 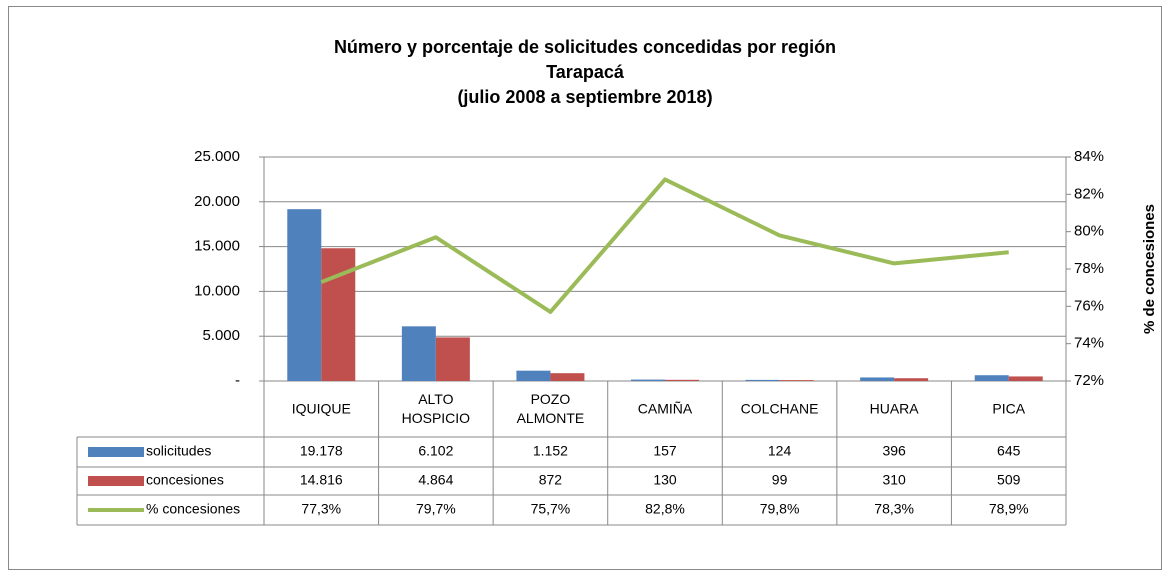 I want to click on y-tick-label: 15.000, so click(x=217, y=246).